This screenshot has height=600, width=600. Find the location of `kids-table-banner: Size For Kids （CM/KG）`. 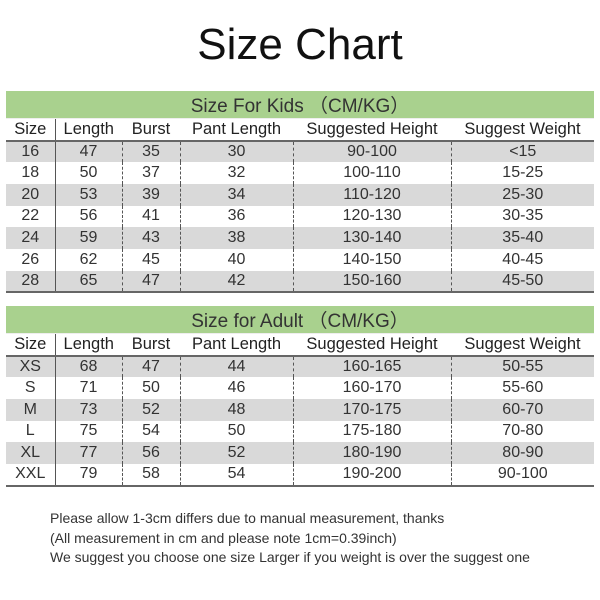

kids-table-banner: Size For Kids （CM/KG） is located at coordinates (300, 105).